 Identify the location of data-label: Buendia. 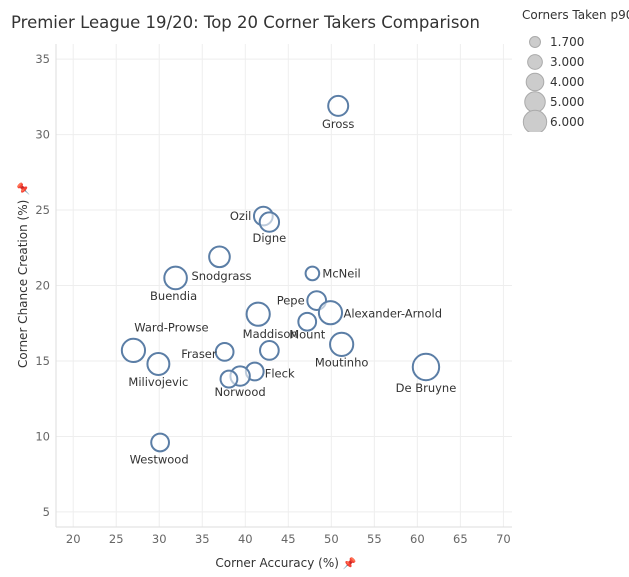
(173, 296).